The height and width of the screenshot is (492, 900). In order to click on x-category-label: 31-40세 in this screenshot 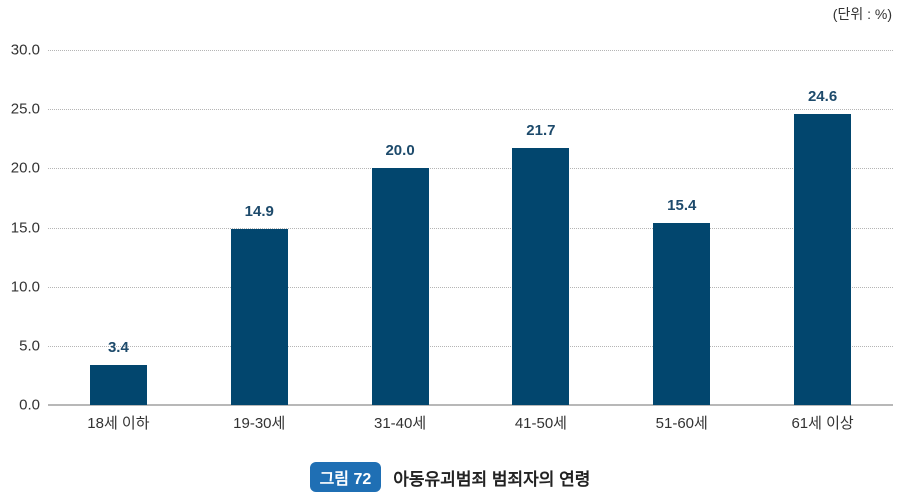, I will do `click(400, 423)`.